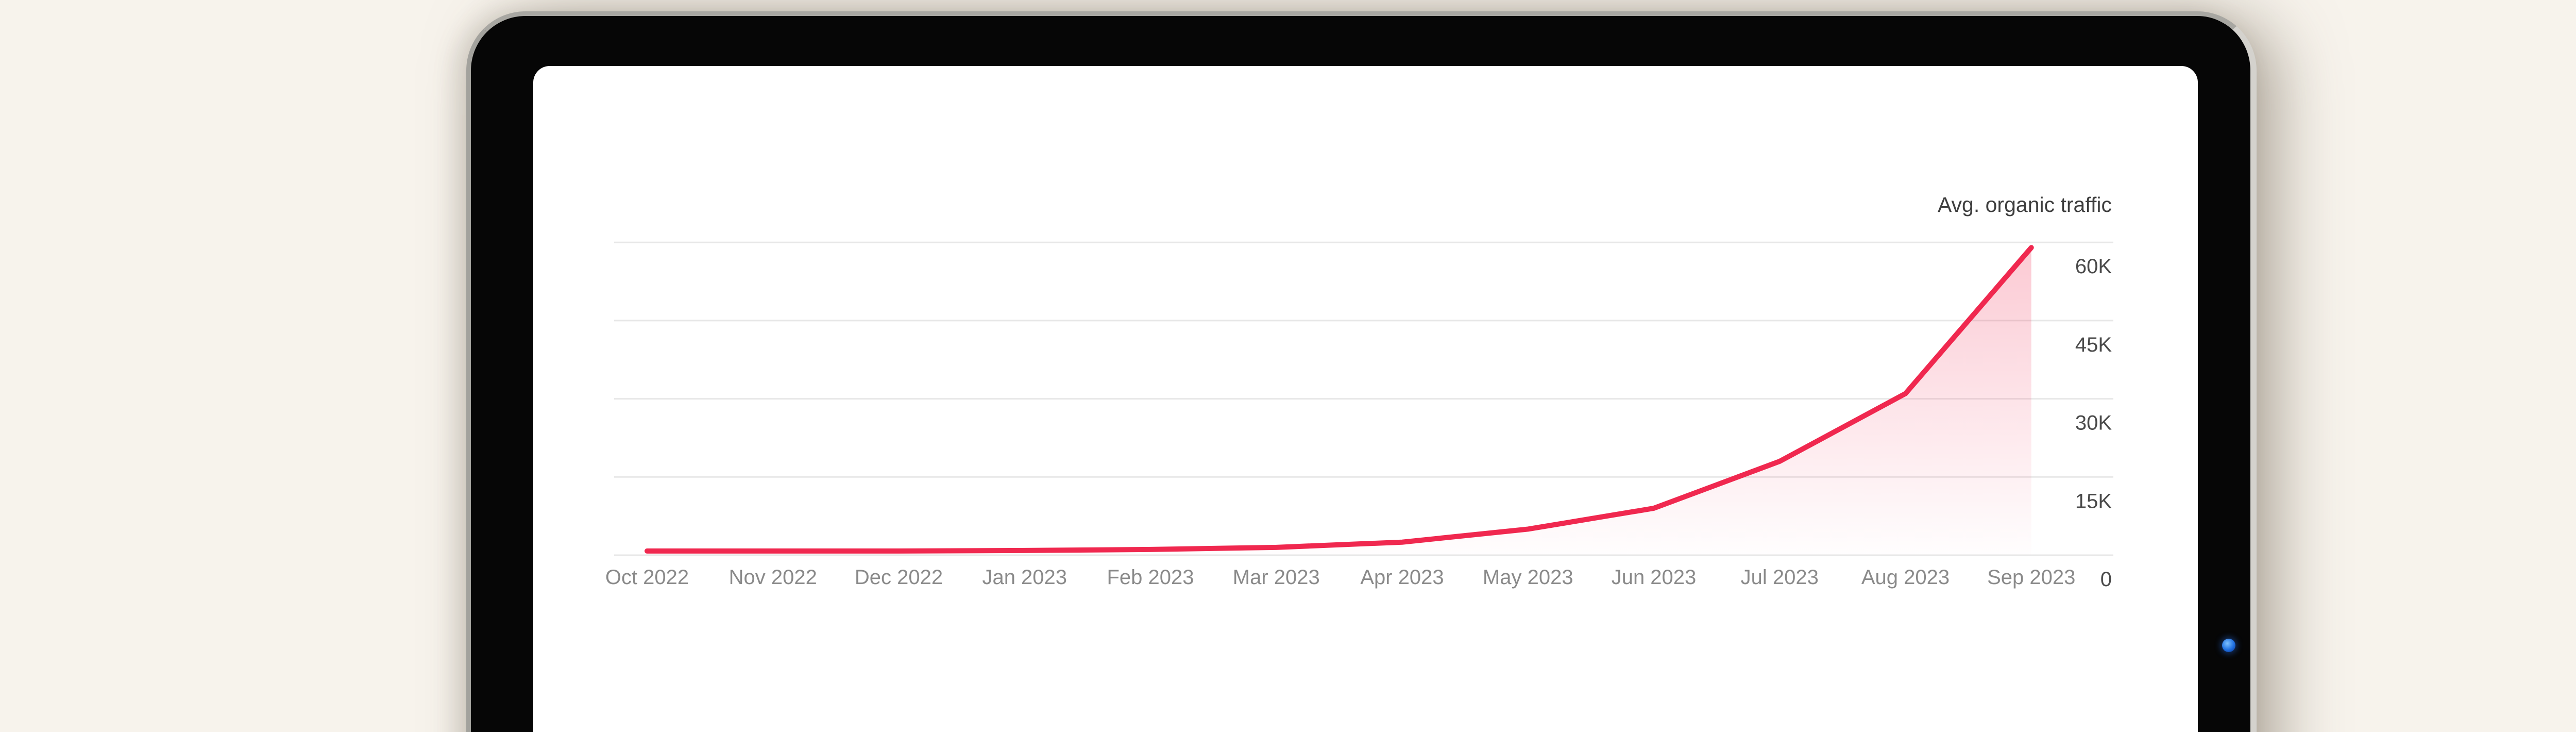  Describe the element at coordinates (2093, 423) in the screenshot. I see `y-tick-label: 30K` at that location.